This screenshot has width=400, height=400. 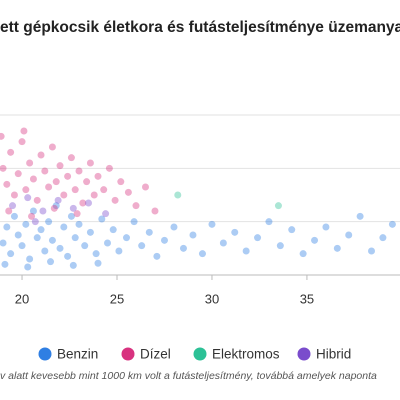 What do you see at coordinates (155, 354) in the screenshot?
I see `legend-label: Dízel` at bounding box center [155, 354].